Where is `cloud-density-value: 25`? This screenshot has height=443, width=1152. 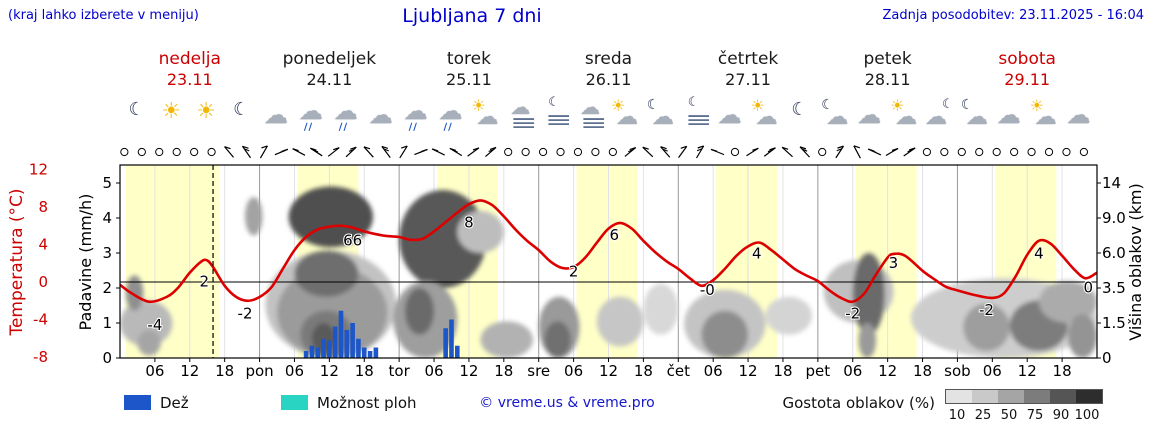 cloud-density-value: 25 is located at coordinates (983, 415).